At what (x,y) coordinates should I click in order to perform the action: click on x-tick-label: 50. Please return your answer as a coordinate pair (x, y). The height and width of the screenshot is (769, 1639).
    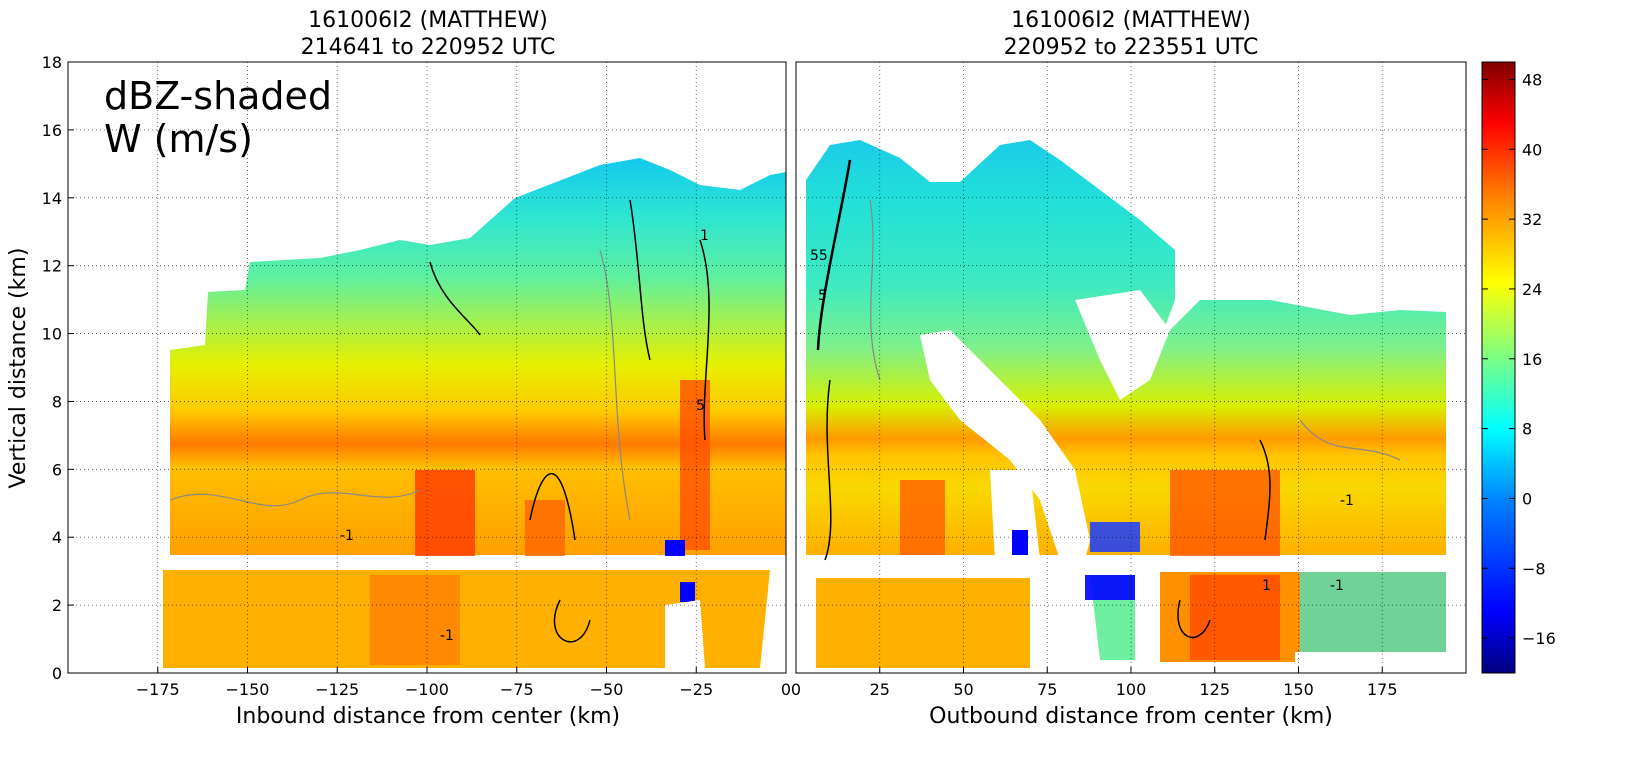
    Looking at the image, I should click on (963, 689).